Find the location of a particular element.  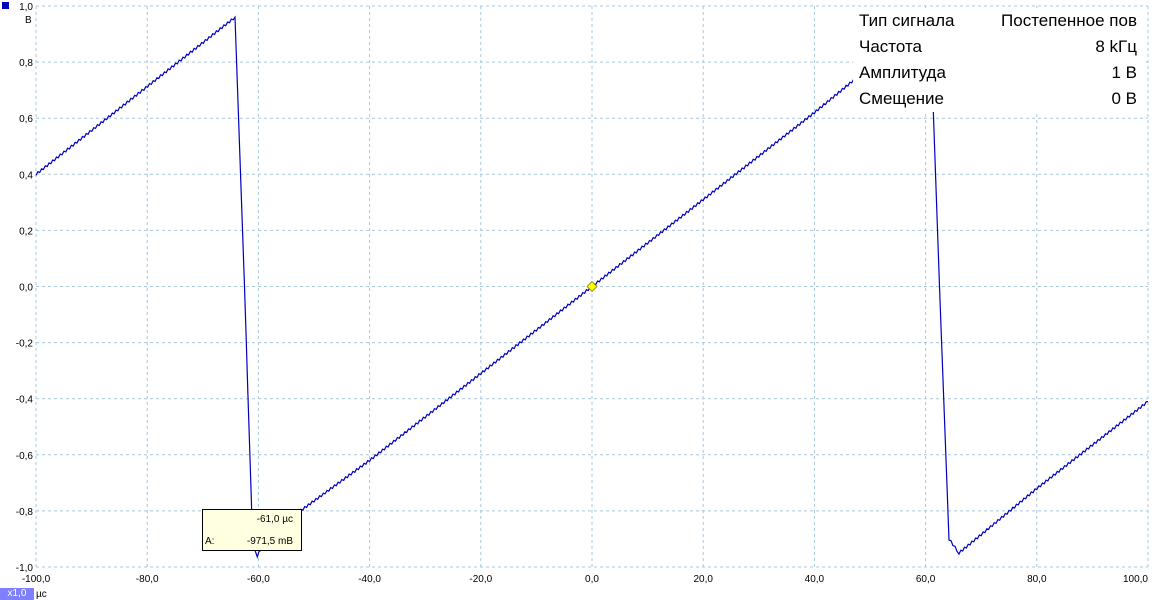

y-tick-label: 0,8 is located at coordinates (26, 63).